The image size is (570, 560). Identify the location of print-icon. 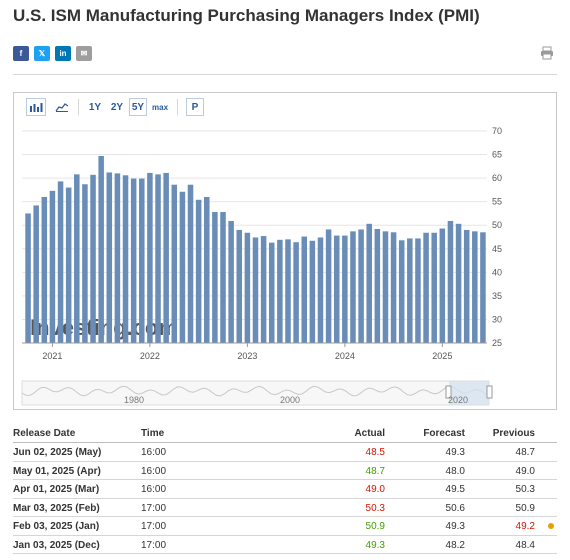
(547, 53).